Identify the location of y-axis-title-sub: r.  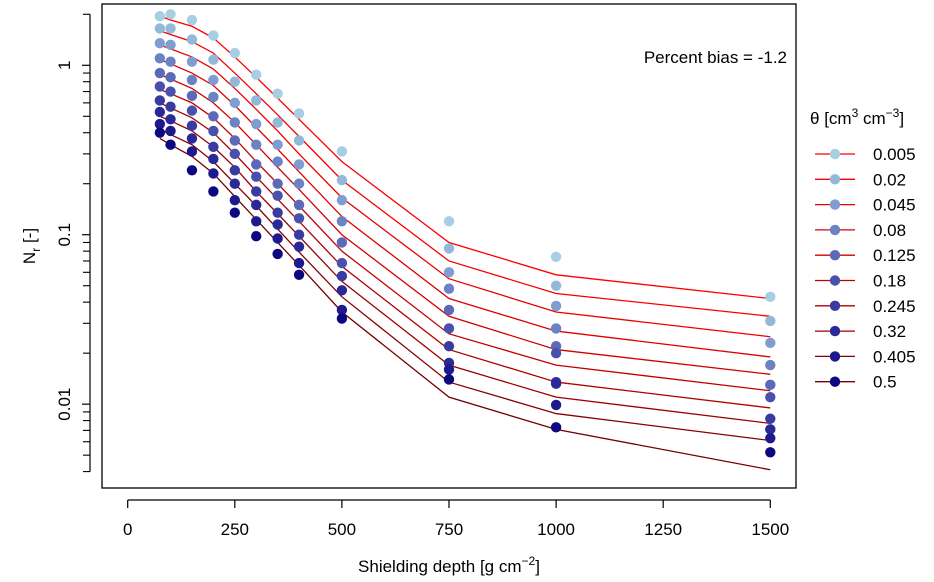
(36, 250).